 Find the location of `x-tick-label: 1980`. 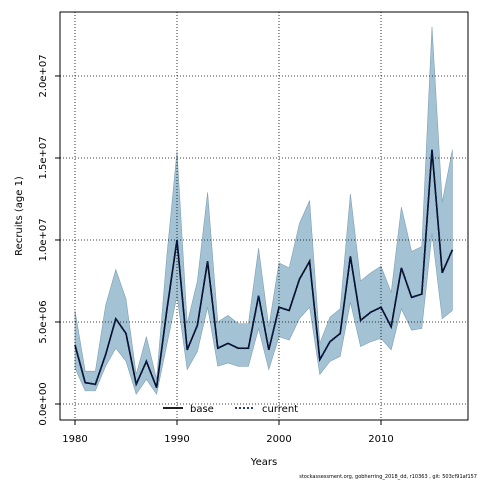

x-tick-label: 1980 is located at coordinates (74, 439).